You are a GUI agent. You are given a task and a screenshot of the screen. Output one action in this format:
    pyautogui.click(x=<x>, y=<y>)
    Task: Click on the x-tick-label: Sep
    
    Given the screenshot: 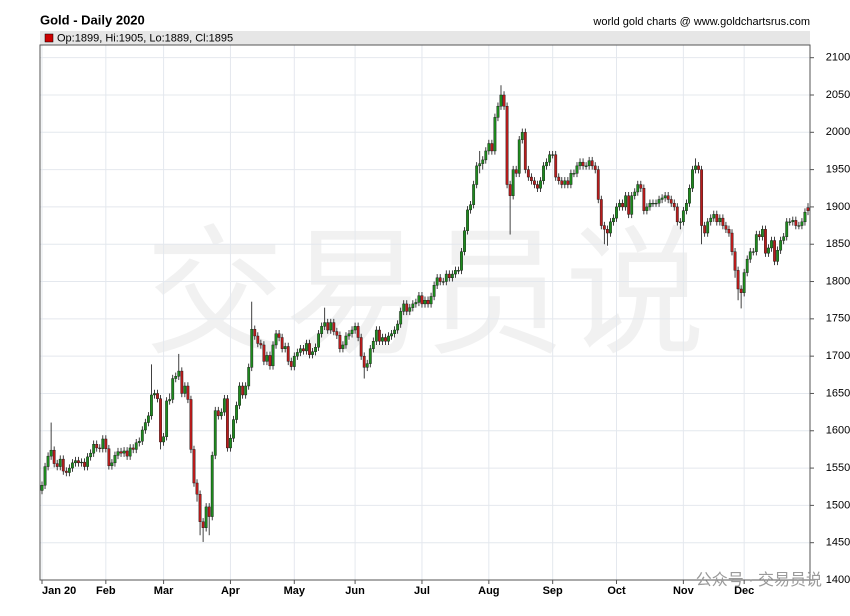 What is the action you would take?
    pyautogui.click(x=553, y=591)
    